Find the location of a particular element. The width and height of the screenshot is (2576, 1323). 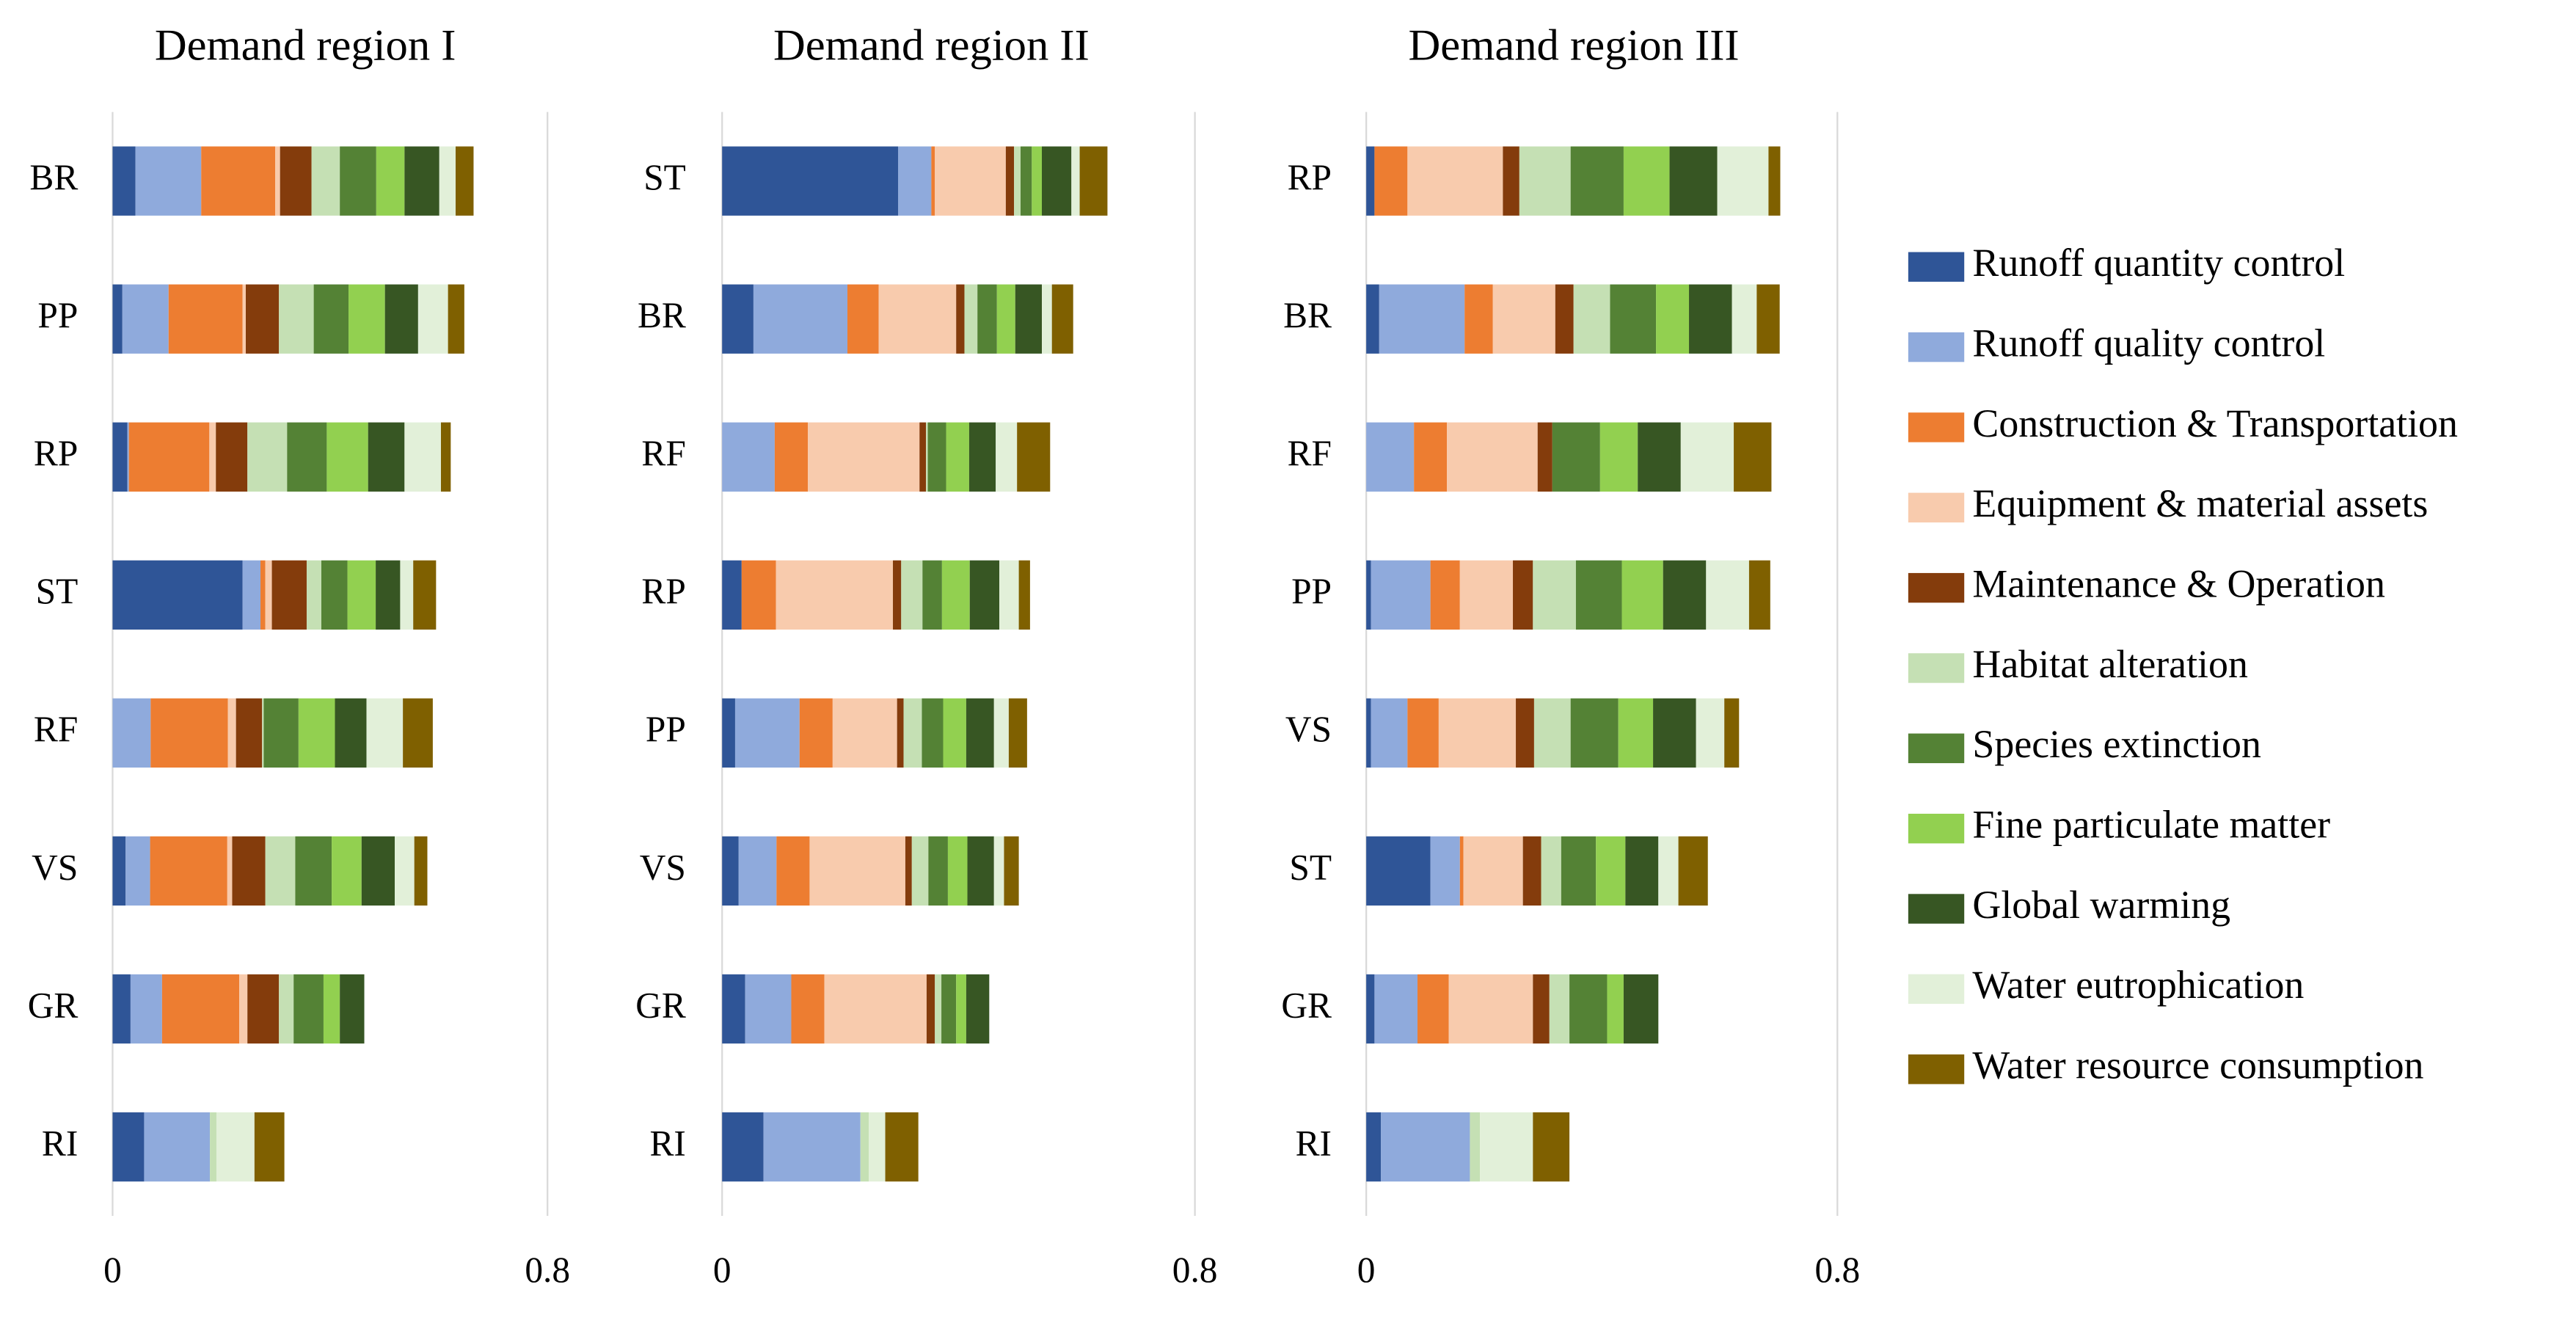

x-tick-label: 0.8 is located at coordinates (1195, 1270).